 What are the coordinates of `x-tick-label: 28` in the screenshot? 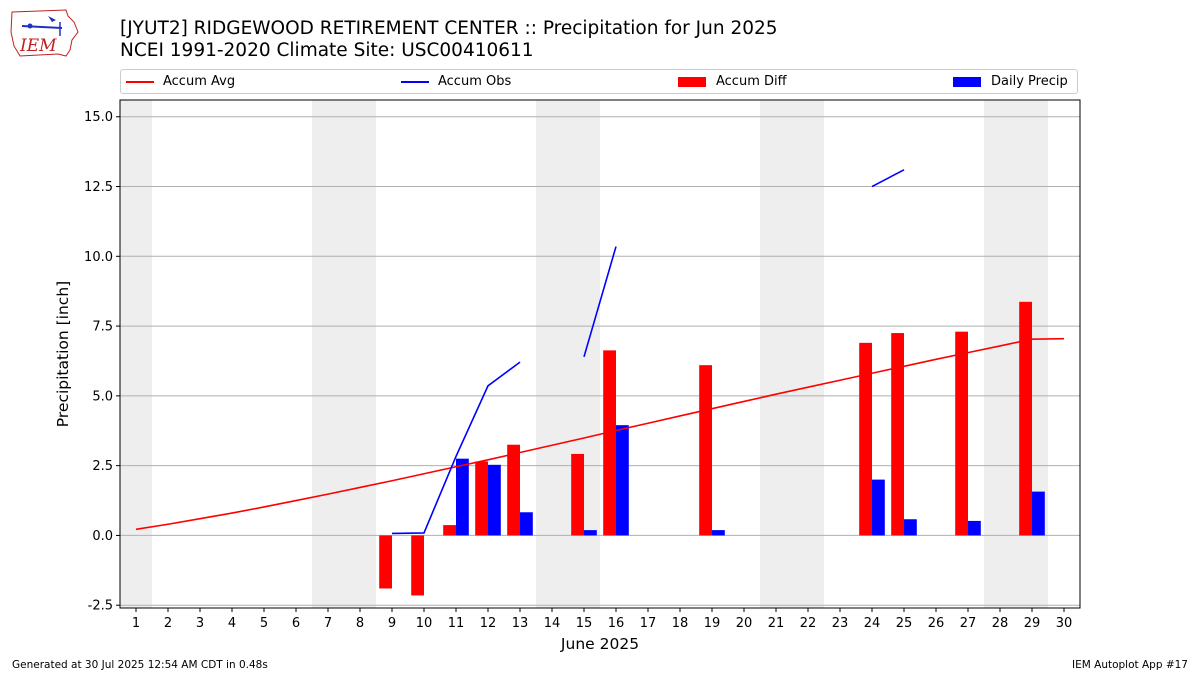 It's located at (1000, 623).